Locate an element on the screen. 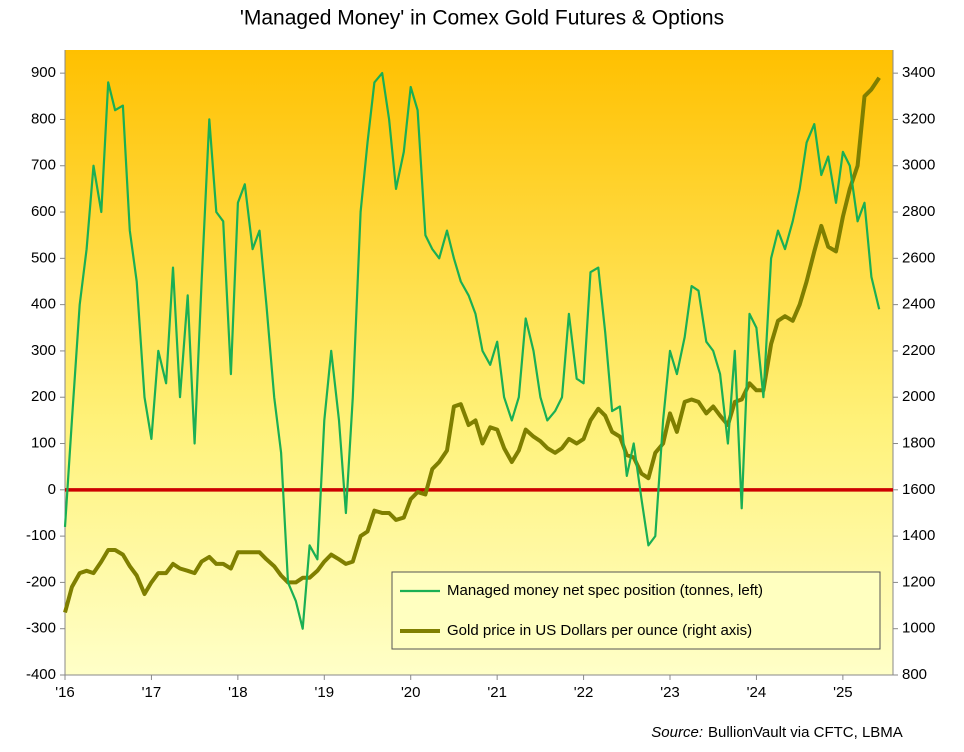  y2-tick-label: 1800 is located at coordinates (918, 442).